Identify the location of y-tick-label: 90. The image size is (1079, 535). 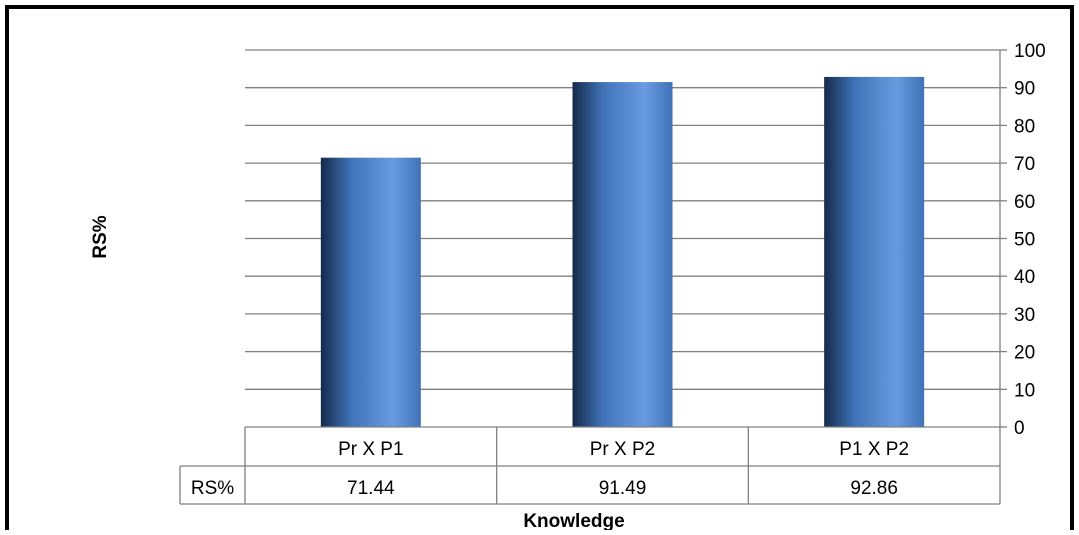
(1024, 89).